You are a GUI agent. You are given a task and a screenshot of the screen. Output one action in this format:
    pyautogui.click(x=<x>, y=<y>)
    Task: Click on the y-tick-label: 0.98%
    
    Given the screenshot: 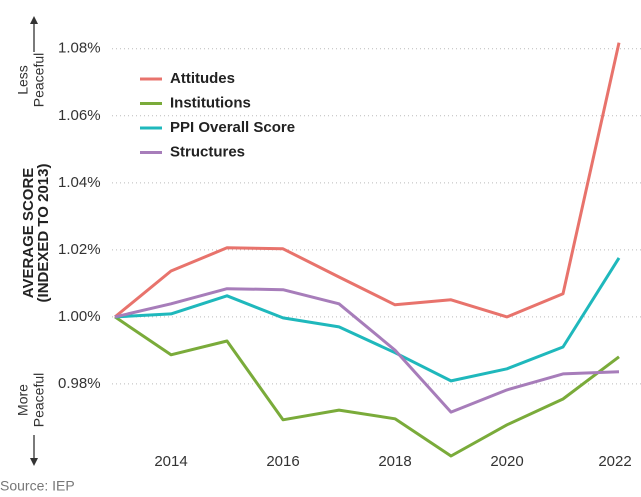 What is the action you would take?
    pyautogui.click(x=79, y=383)
    